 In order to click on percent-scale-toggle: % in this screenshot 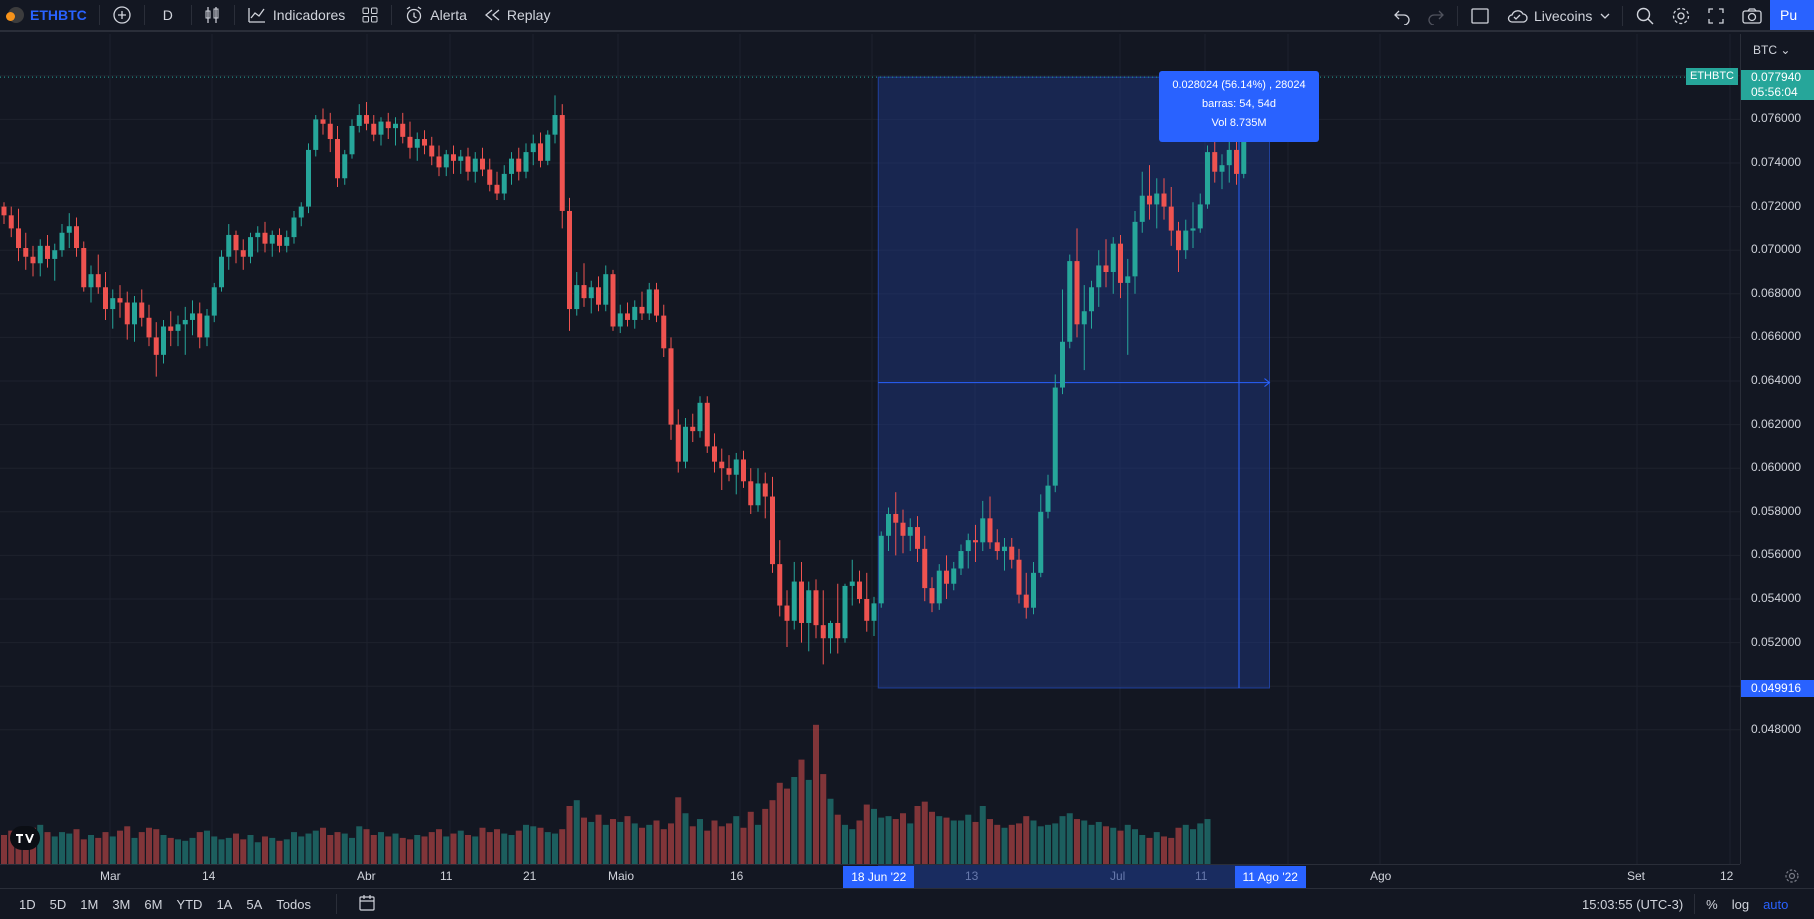, I will do `click(1712, 904)`.